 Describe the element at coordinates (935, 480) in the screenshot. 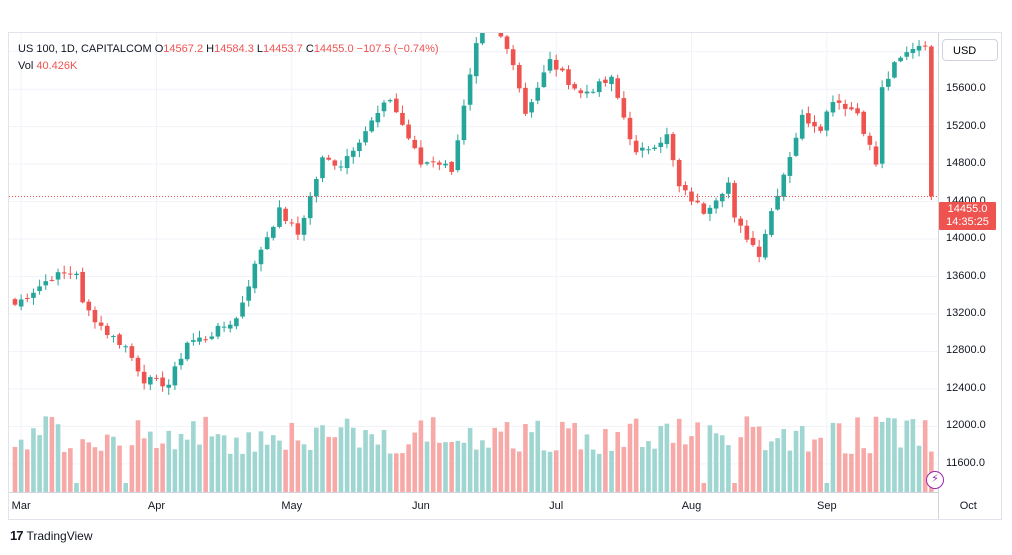

I see `bolt-icon: ⚡` at that location.